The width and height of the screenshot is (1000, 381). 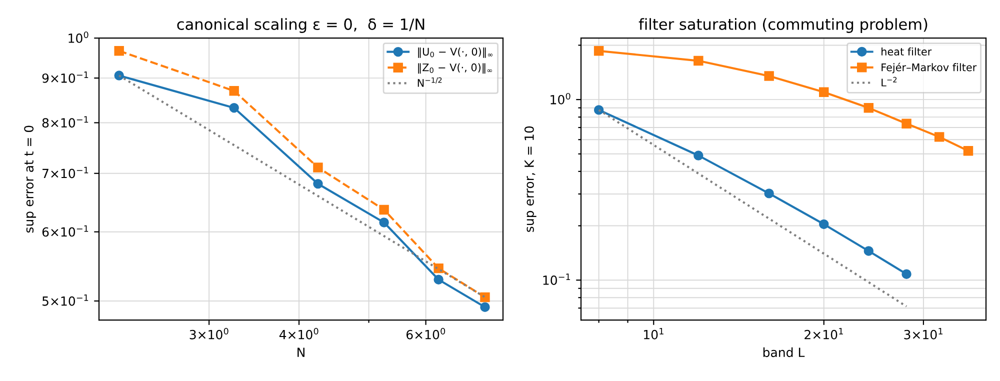 I want to click on x-axis-title: band L, so click(x=784, y=352).